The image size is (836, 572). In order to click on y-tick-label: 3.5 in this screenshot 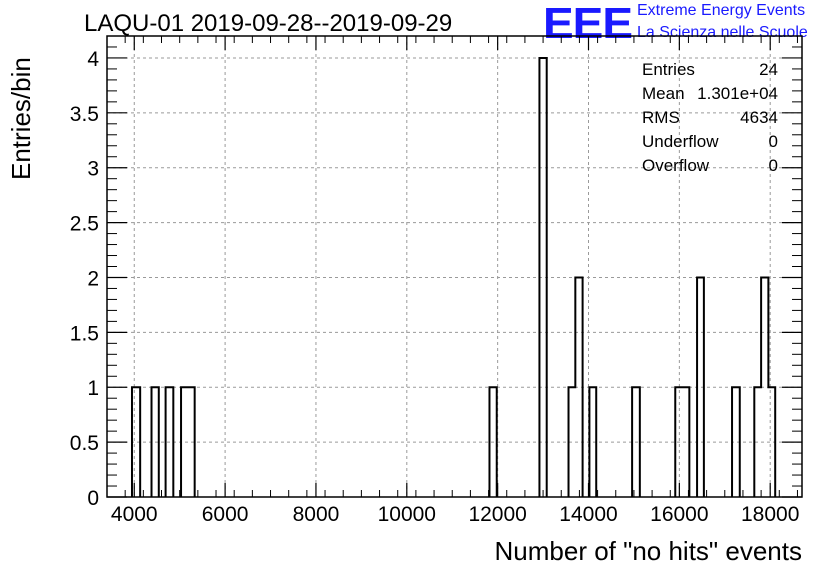, I will do `click(84, 114)`.